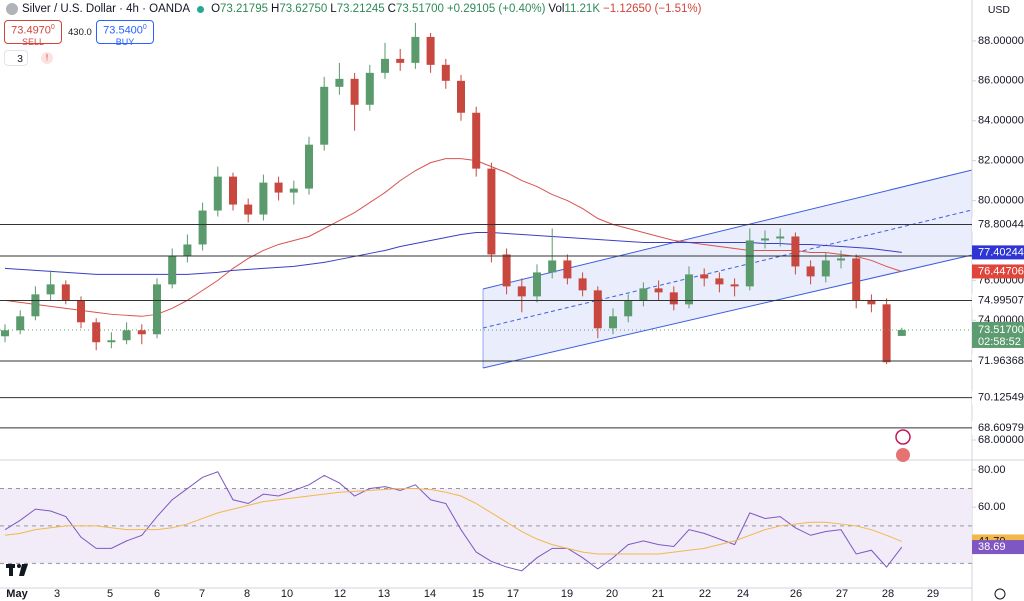 This screenshot has height=601, width=1024. Describe the element at coordinates (998, 10) in the screenshot. I see `currency: USD` at that location.